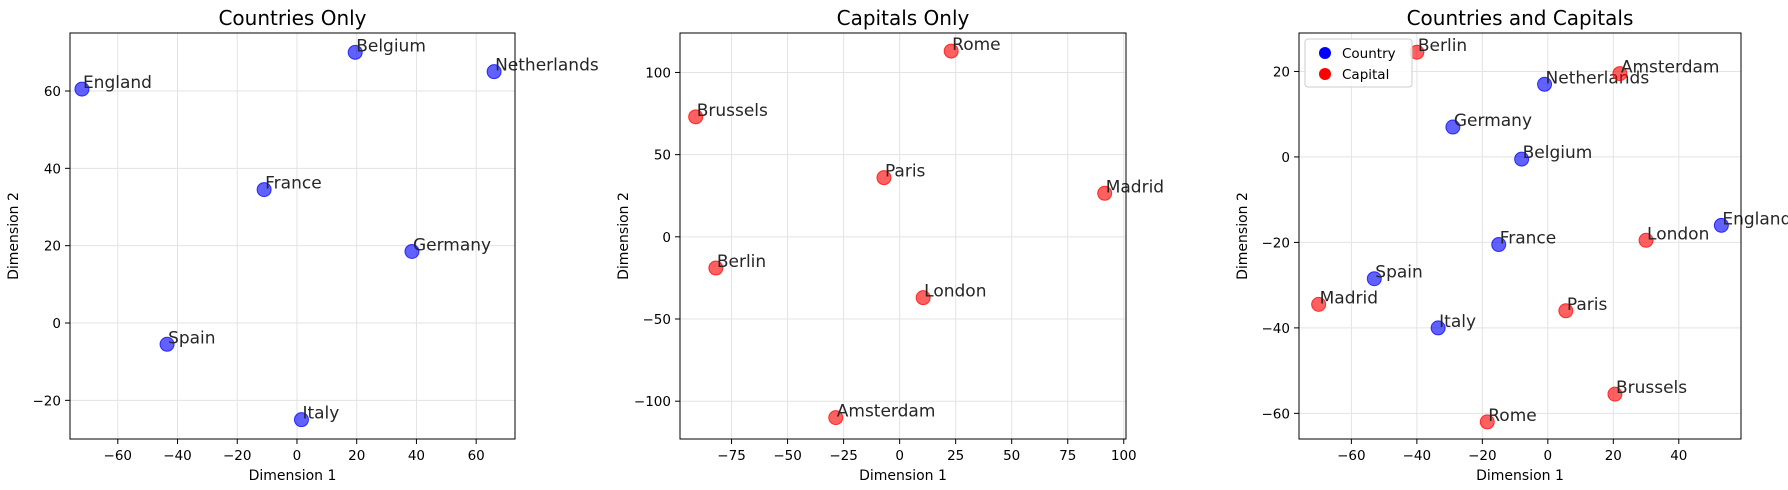 The width and height of the screenshot is (1788, 490). Describe the element at coordinates (1276, 414) in the screenshot. I see `y-tick-label: −60` at that location.